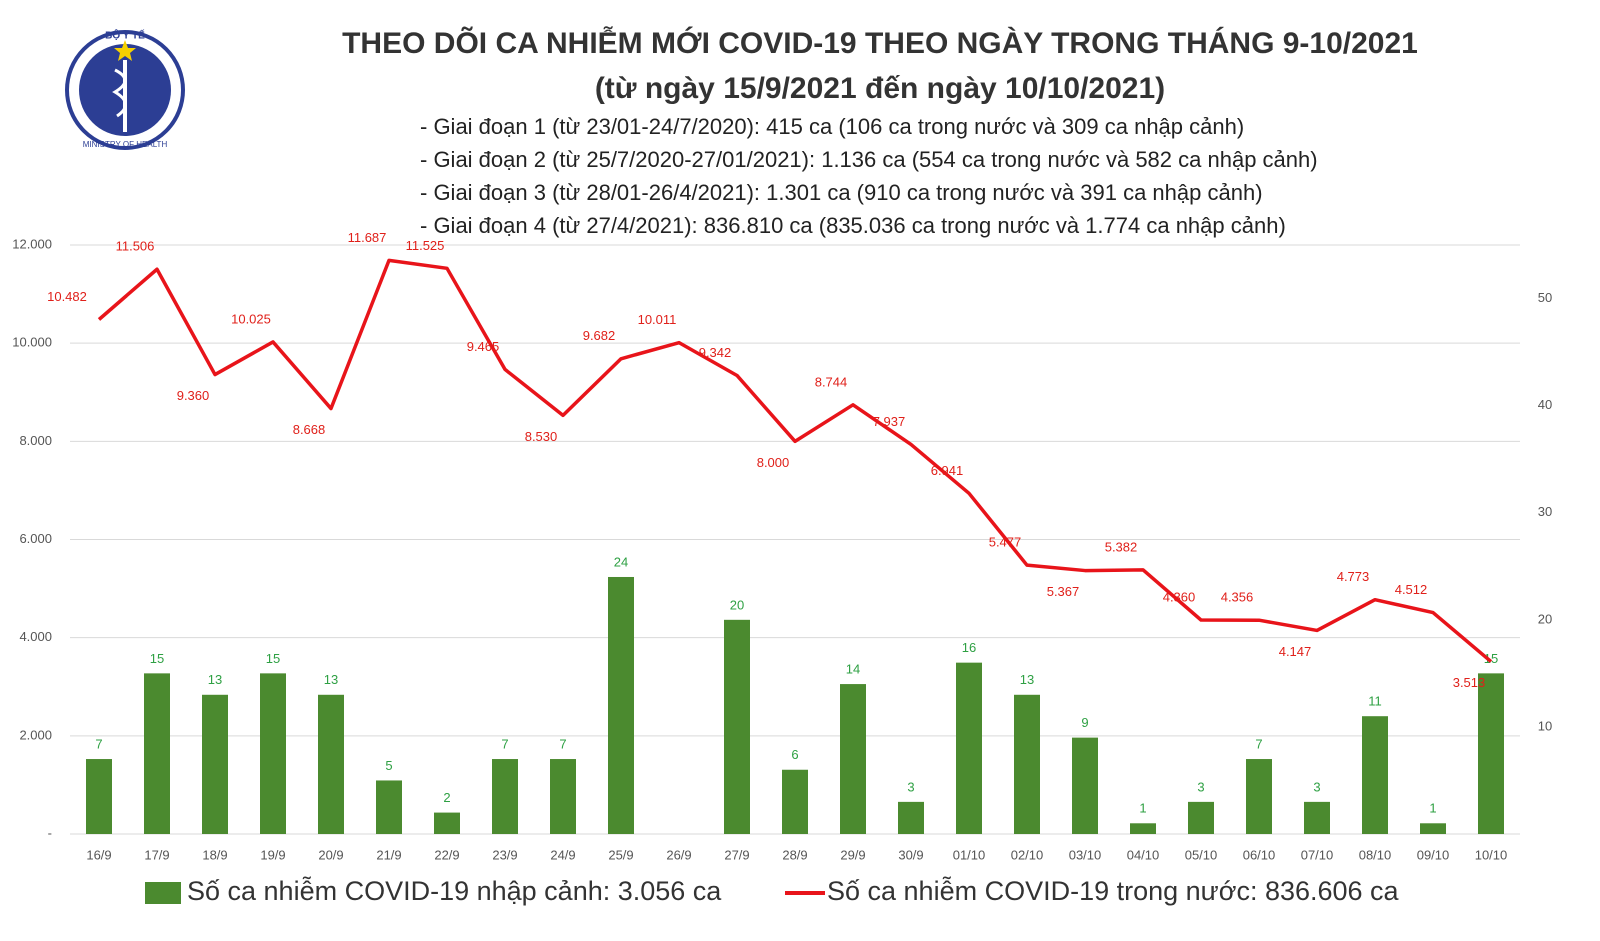 The image size is (1600, 941). Describe the element at coordinates (125, 50) in the screenshot. I see `logo-star` at that location.